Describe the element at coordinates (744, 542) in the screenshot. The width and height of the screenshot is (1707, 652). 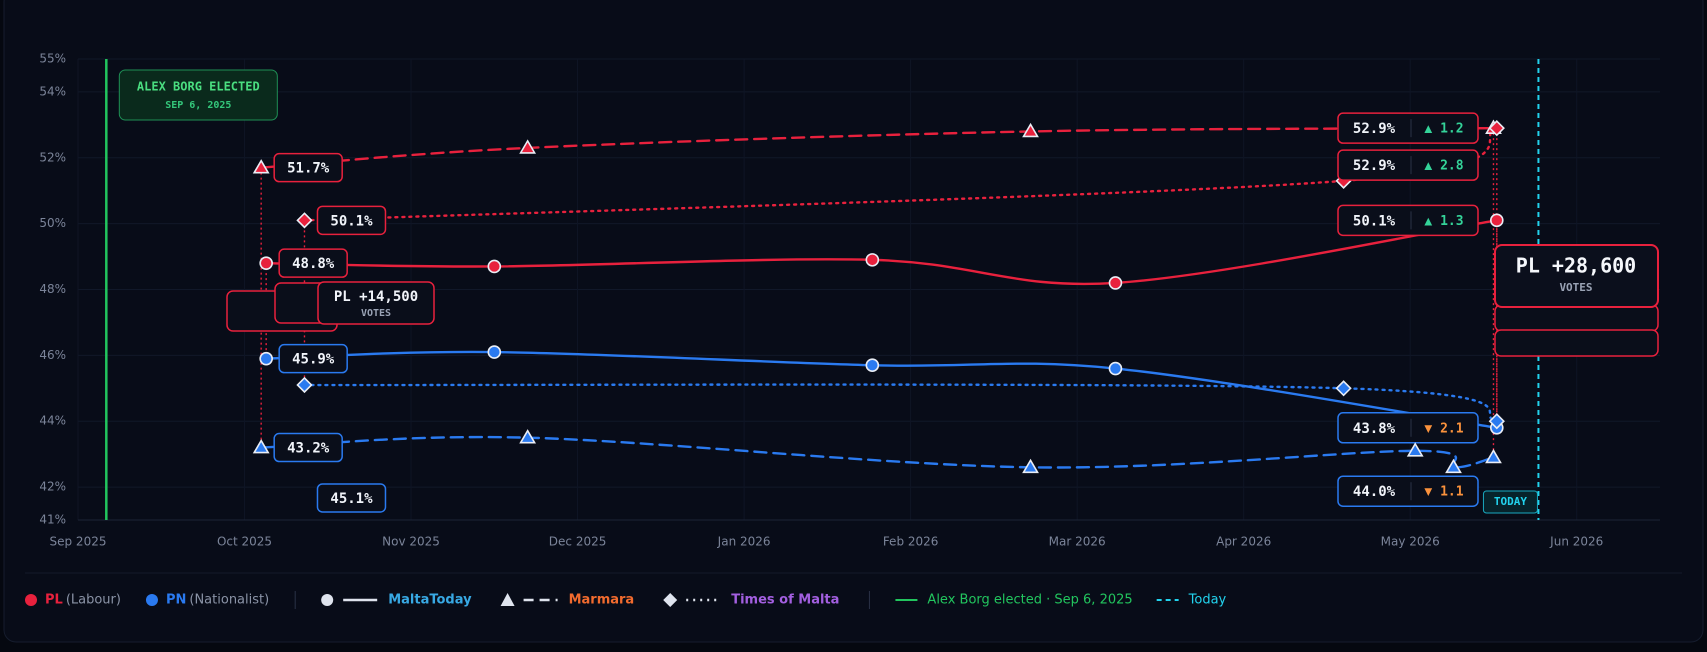
I see `x-tick-label: Jan 2026` at that location.